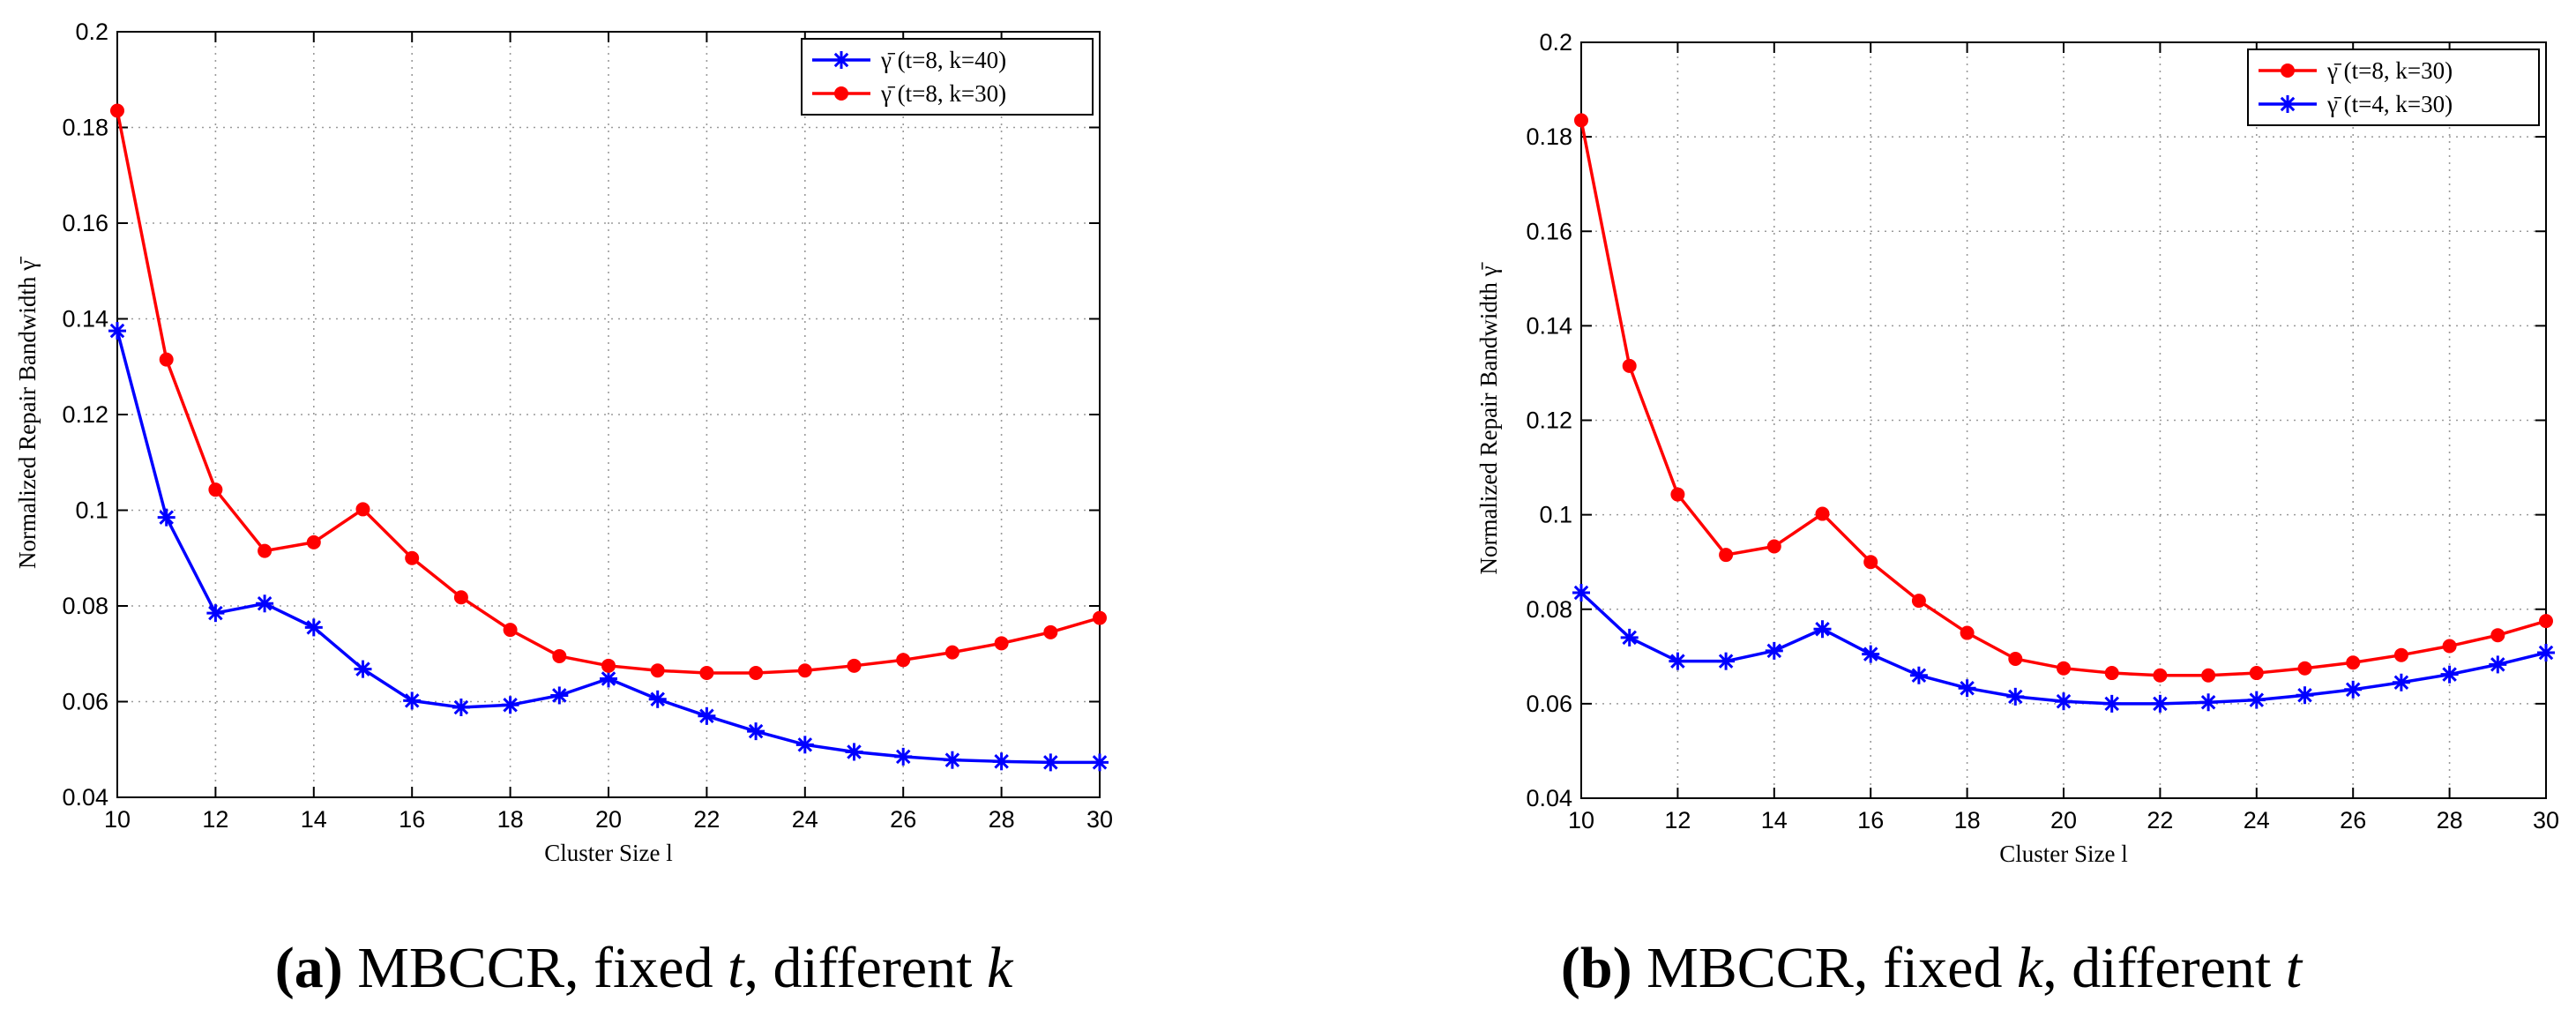 The height and width of the screenshot is (1024, 2576). What do you see at coordinates (1870, 820) in the screenshot?
I see `x-tick-label: 16` at bounding box center [1870, 820].